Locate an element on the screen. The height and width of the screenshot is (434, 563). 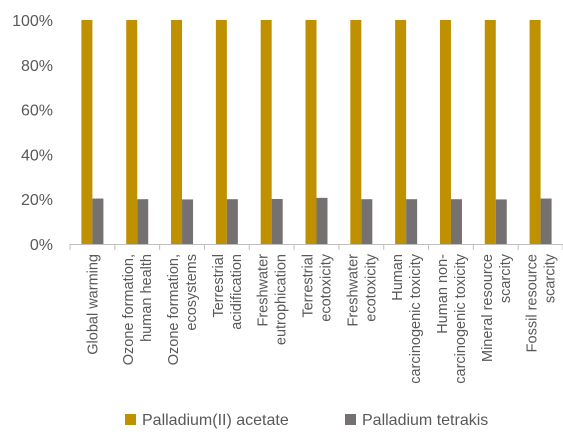
x-category-label: eutrophication is located at coordinates (282, 299).